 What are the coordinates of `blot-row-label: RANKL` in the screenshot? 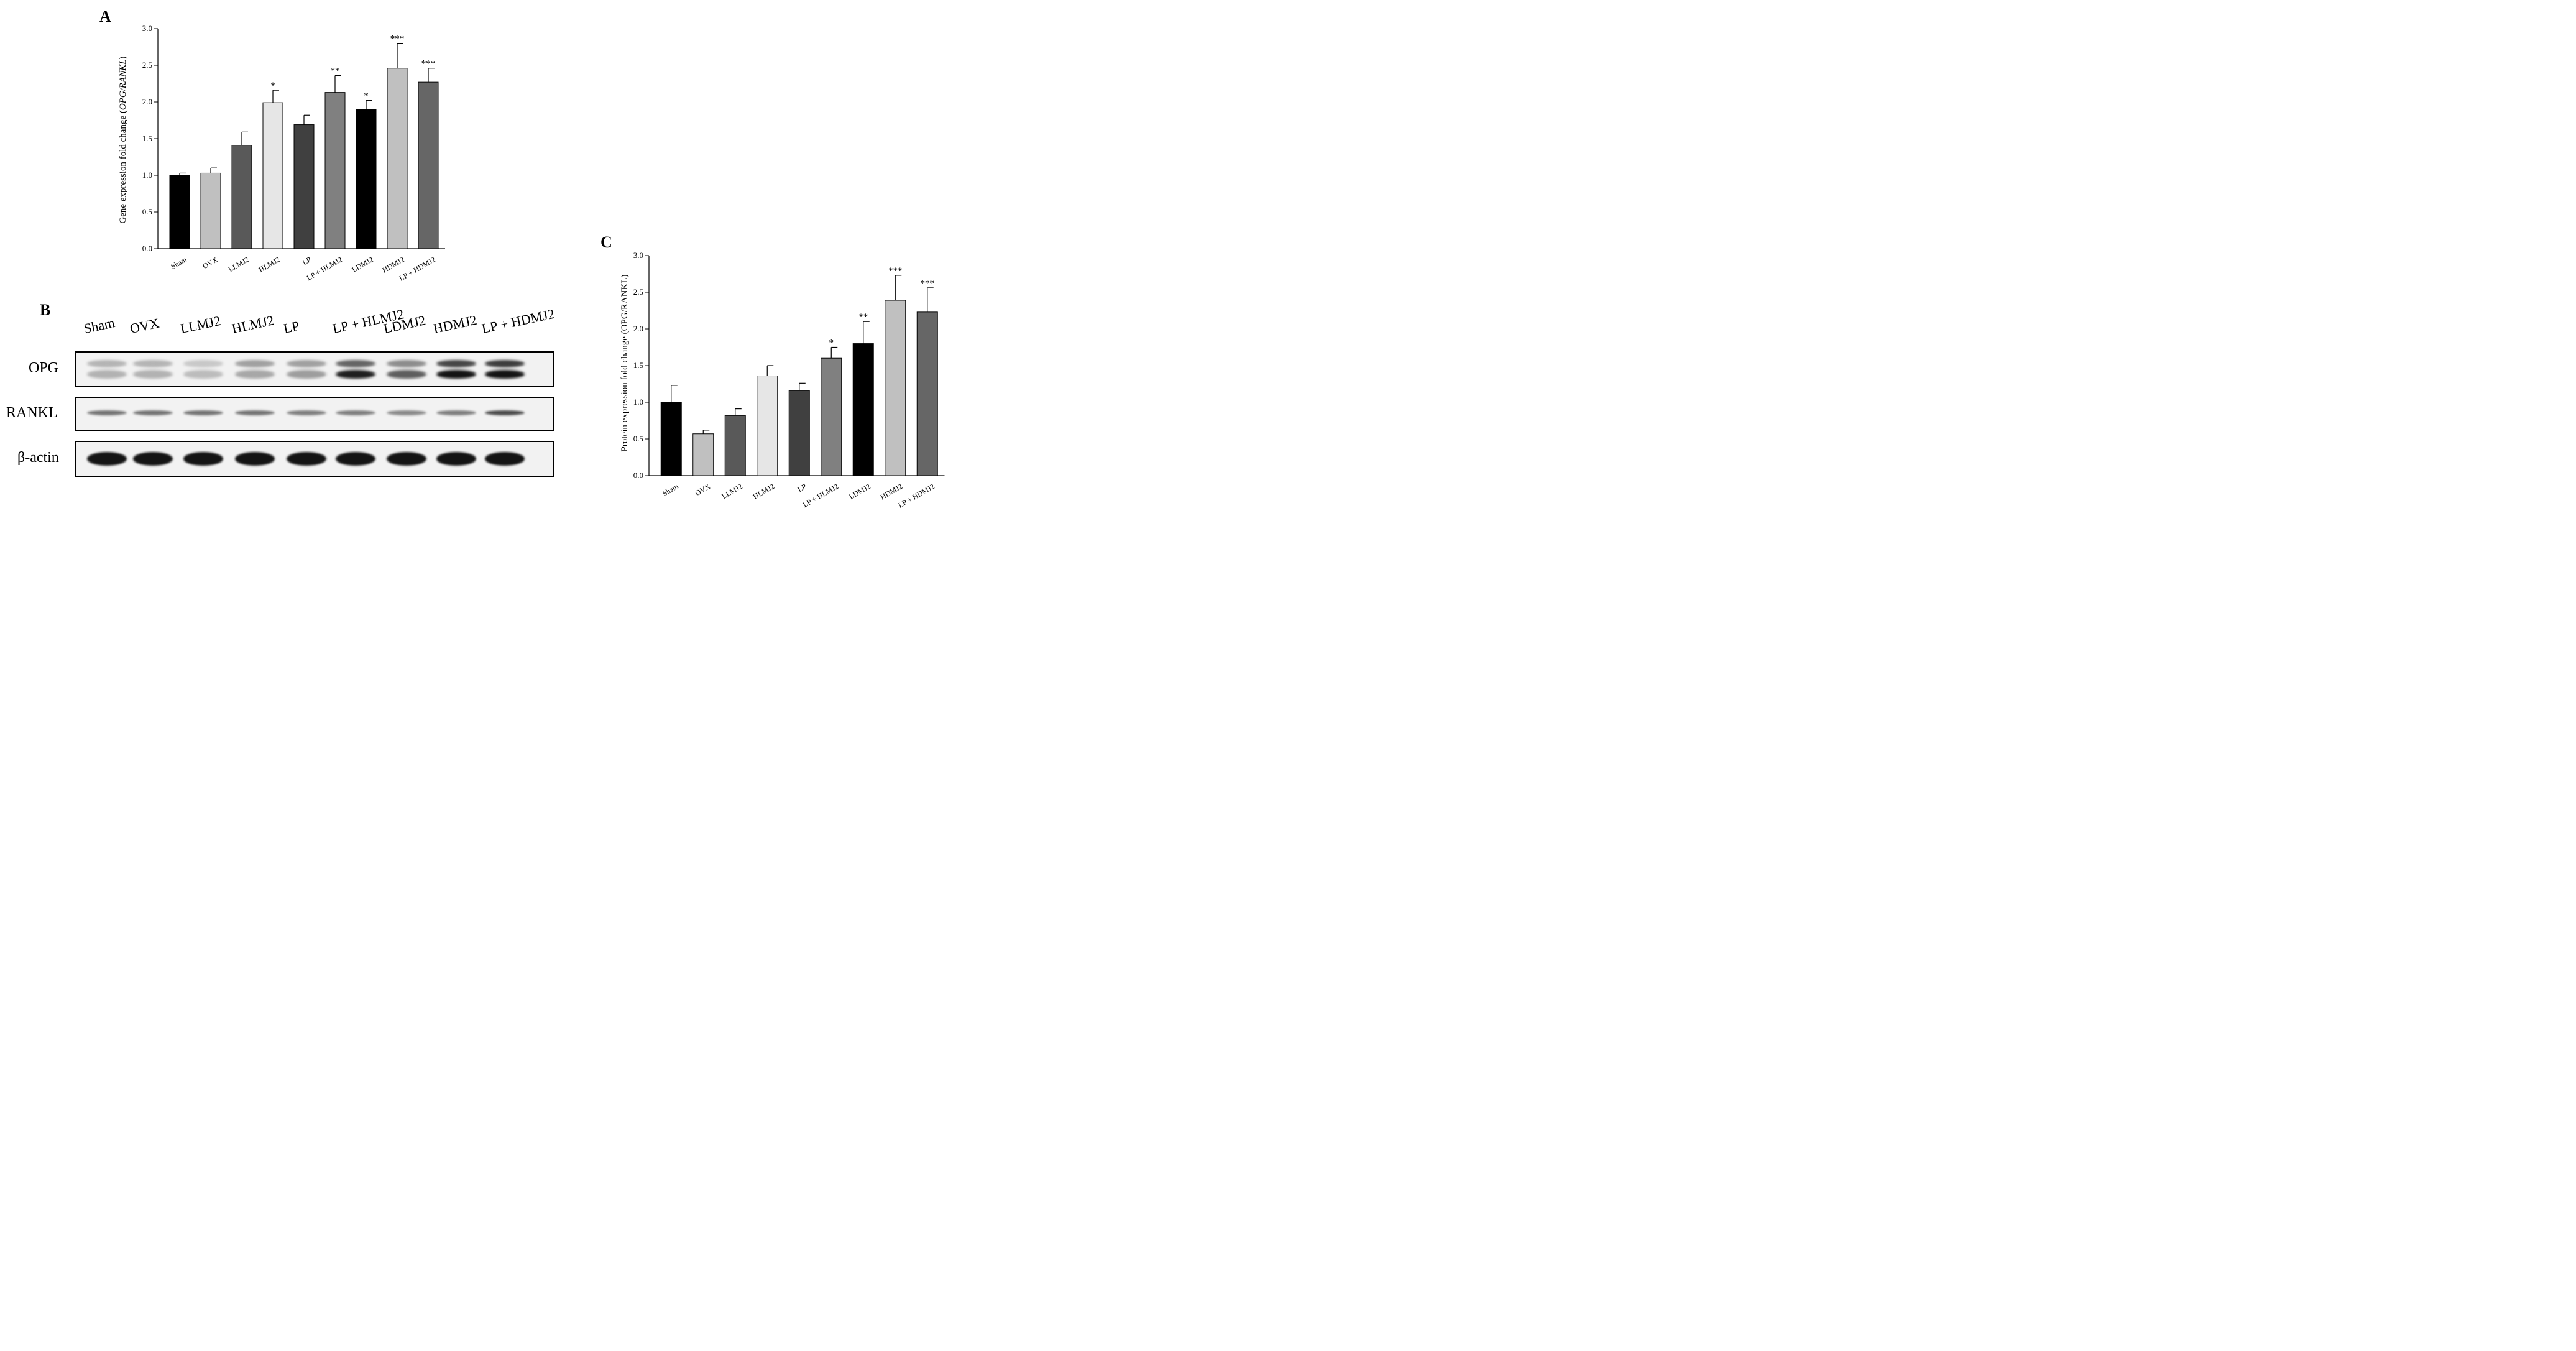 It's located at (32, 413).